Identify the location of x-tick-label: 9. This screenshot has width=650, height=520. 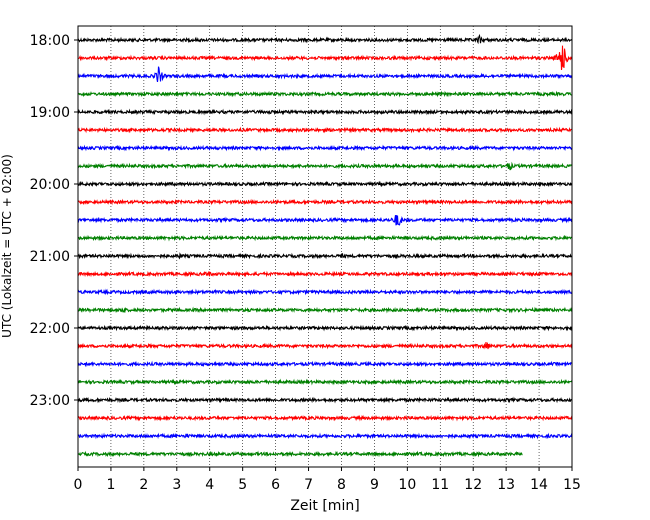
(374, 485).